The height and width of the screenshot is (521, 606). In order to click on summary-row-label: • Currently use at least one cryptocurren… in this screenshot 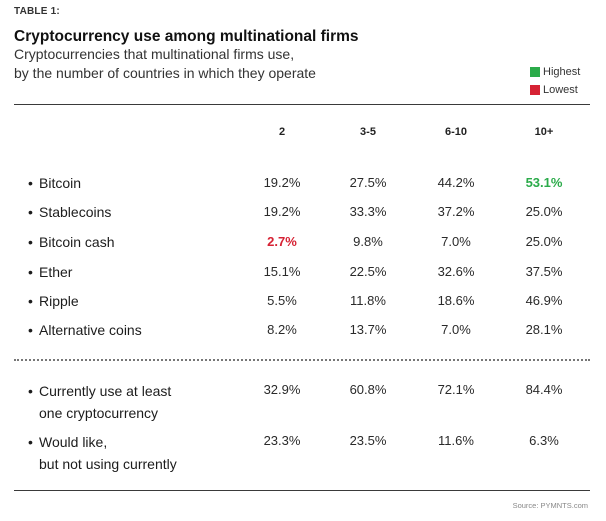, I will do `click(100, 402)`.